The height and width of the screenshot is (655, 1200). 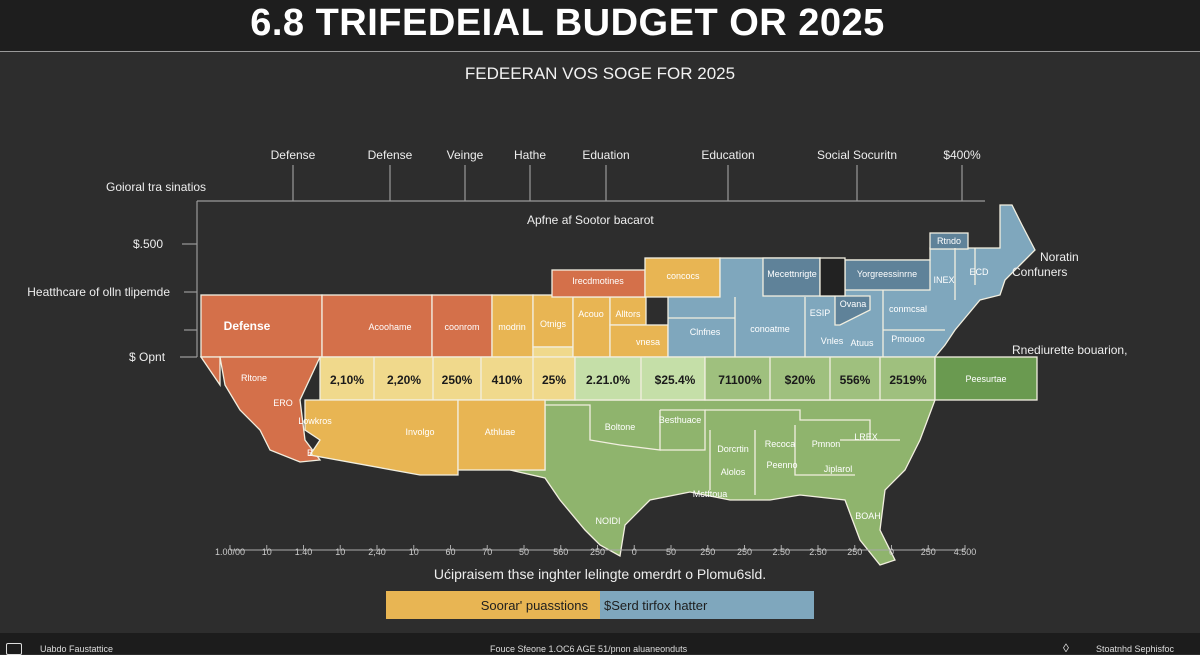 What do you see at coordinates (98, 292) in the screenshot?
I see `left-axis-label: Heatthcare of olln tlipemde` at bounding box center [98, 292].